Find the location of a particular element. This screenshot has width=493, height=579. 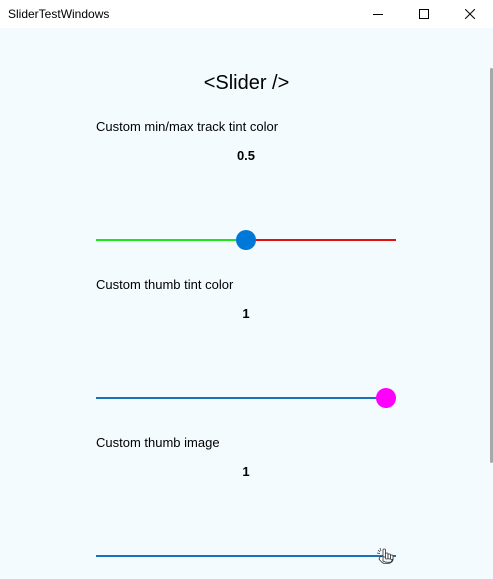

window-title: SliderTestWindows is located at coordinates (59, 14).